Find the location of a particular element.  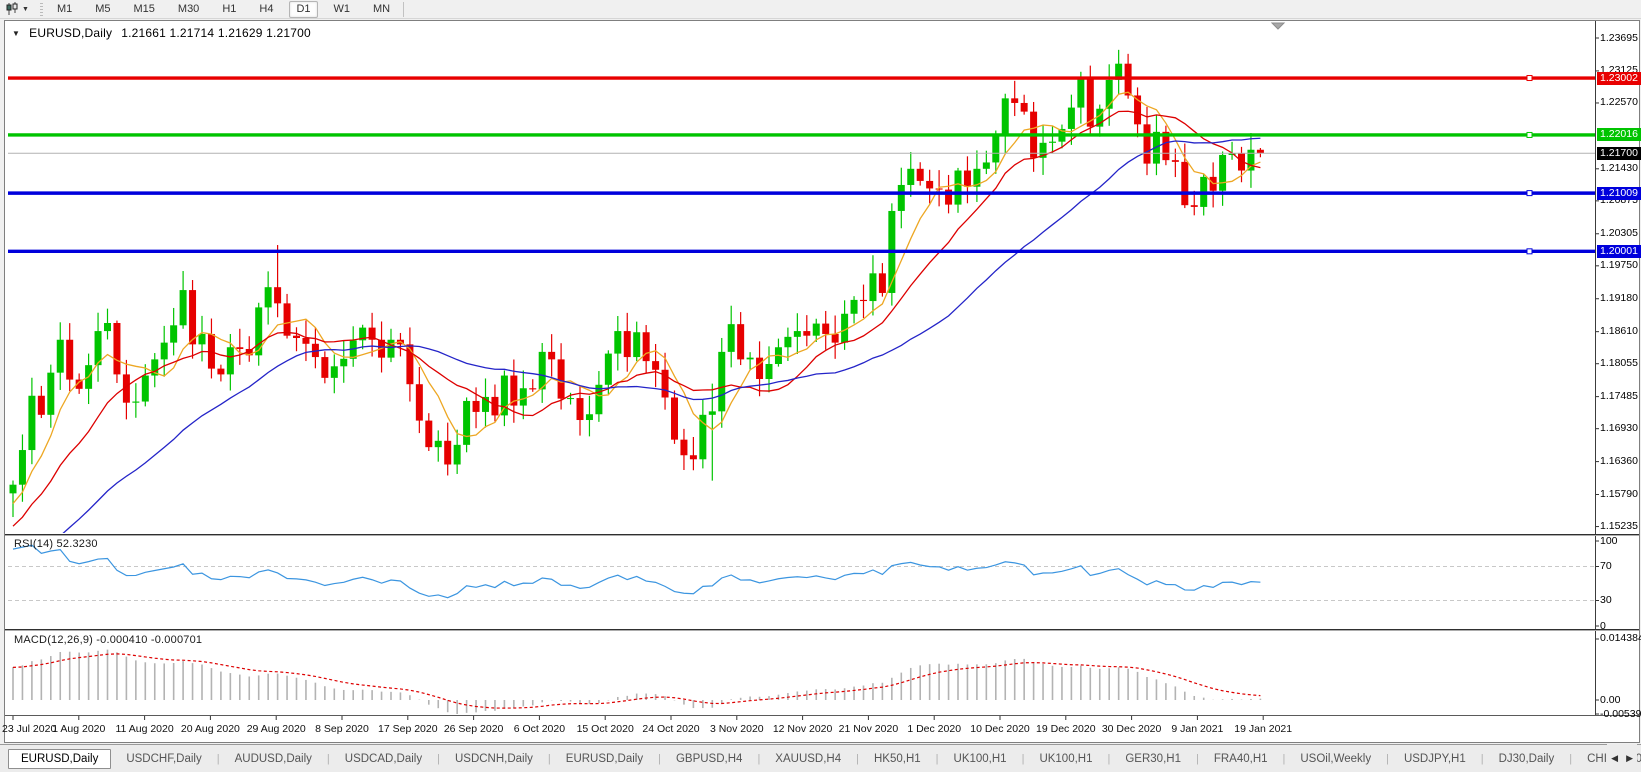

price-tick-label: 1.22570 is located at coordinates (1619, 102).